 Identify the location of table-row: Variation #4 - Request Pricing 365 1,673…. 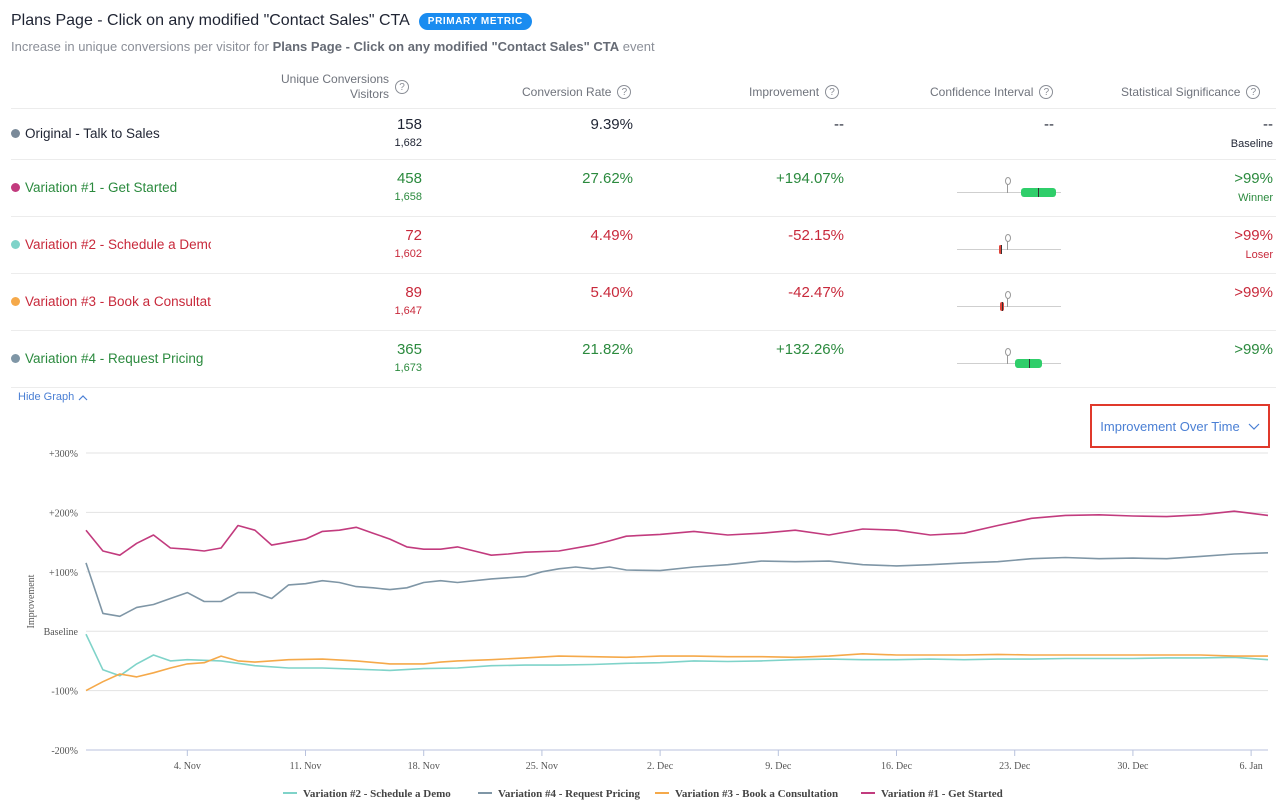
(643, 359).